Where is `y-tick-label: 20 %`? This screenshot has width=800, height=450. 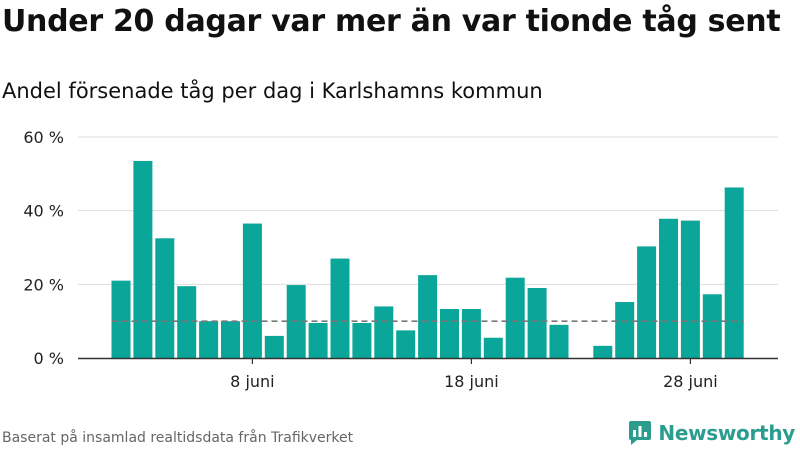
y-tick-label: 20 % is located at coordinates (43, 284).